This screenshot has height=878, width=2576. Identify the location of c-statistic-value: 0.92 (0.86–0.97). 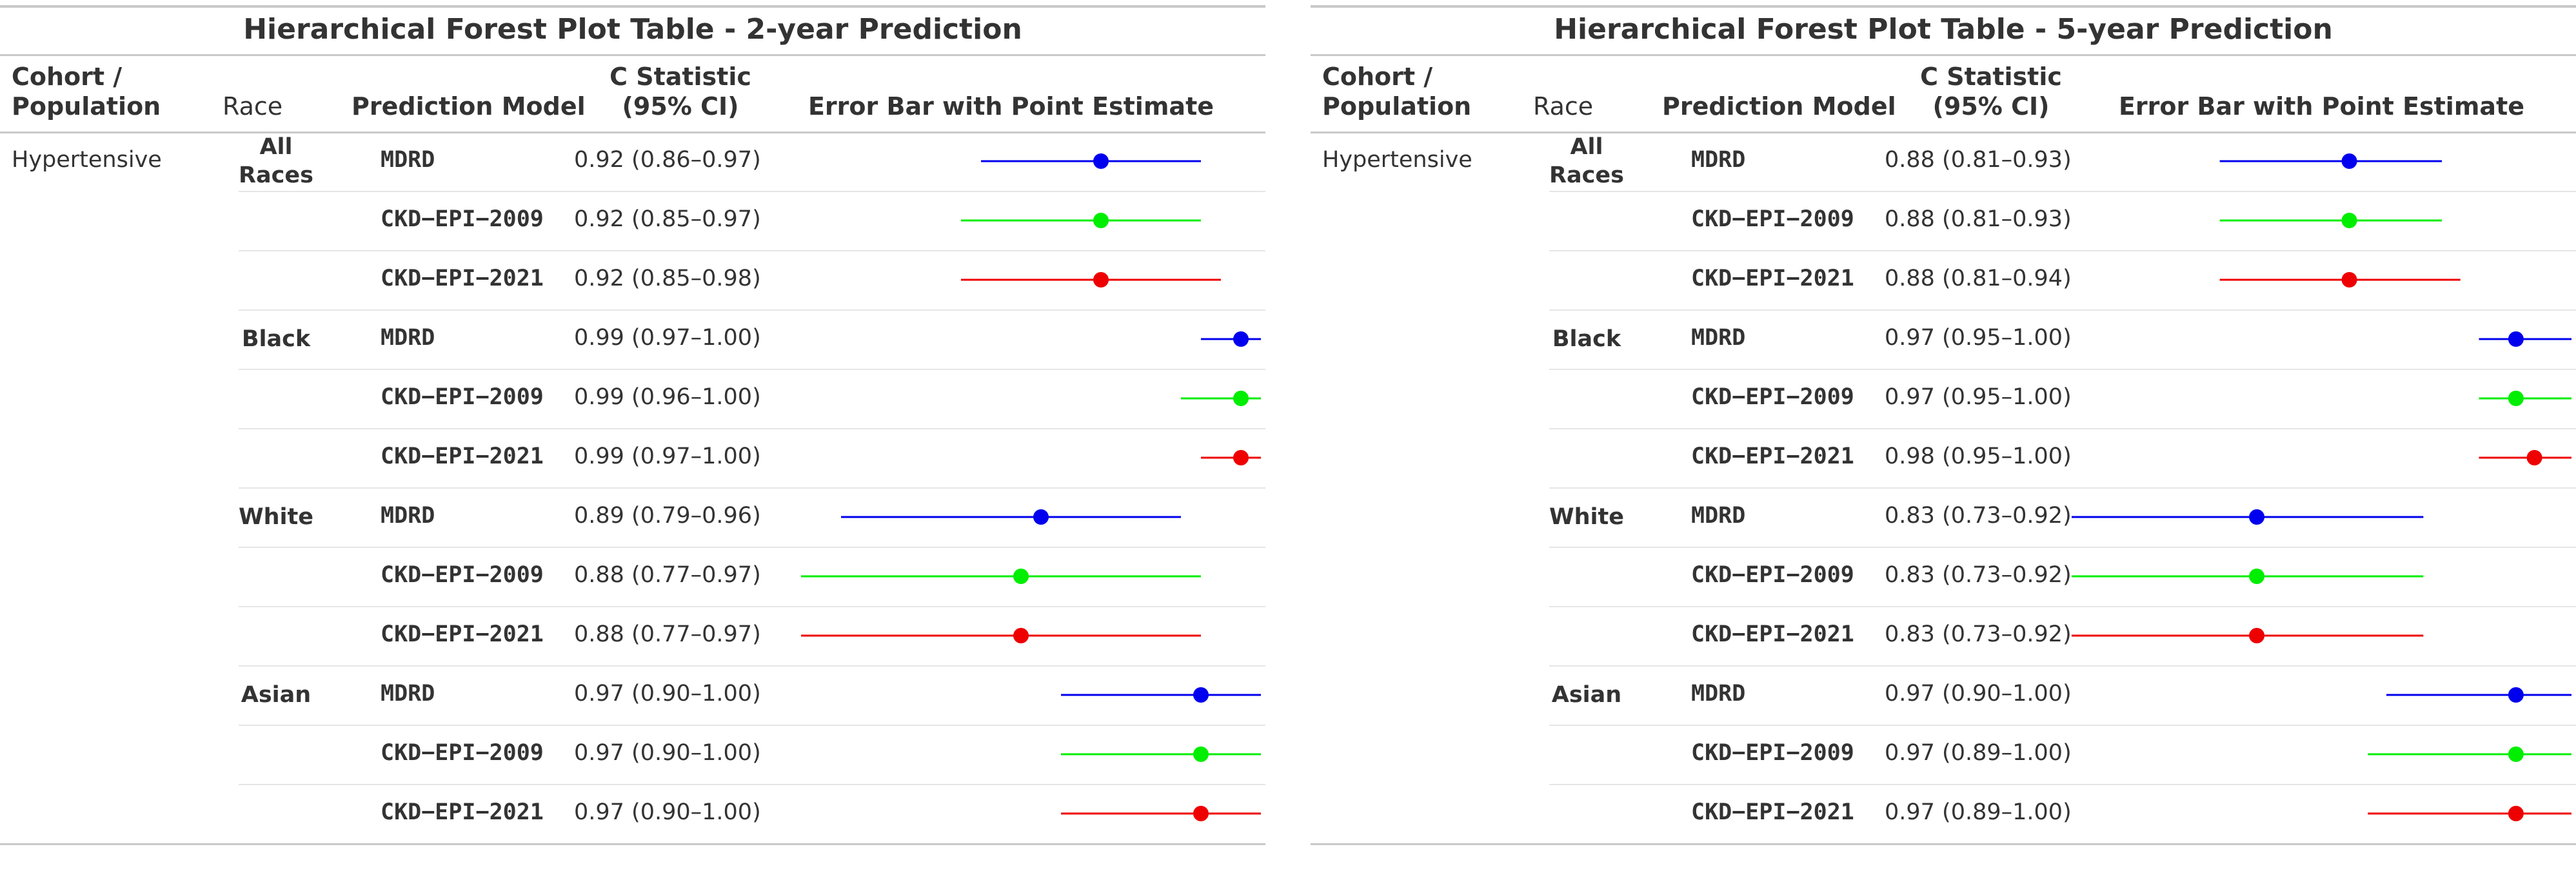
(667, 160).